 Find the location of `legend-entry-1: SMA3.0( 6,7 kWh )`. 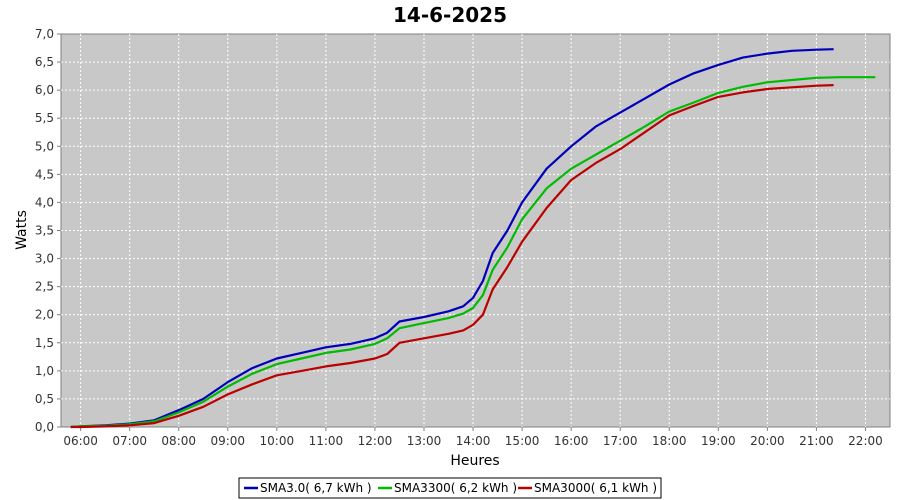

legend-entry-1: SMA3.0( 6,7 kWh ) is located at coordinates (316, 488).